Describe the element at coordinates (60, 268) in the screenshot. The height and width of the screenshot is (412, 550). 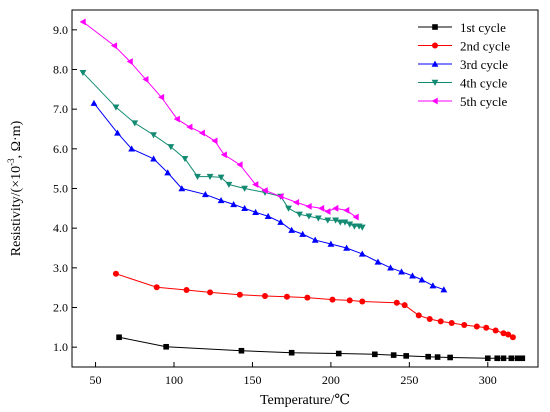
I see `y-tick-label: 3.0` at that location.